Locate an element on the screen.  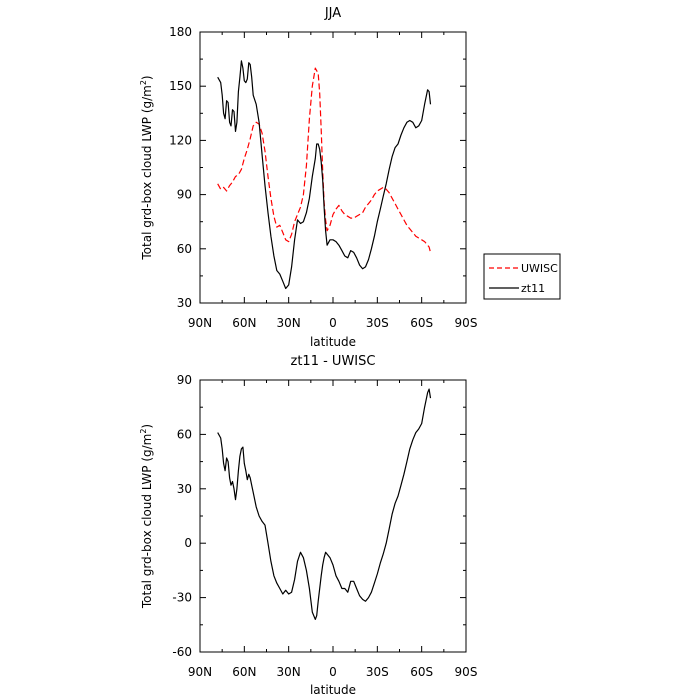
legend: UWISC zt11 is located at coordinates (522, 276).